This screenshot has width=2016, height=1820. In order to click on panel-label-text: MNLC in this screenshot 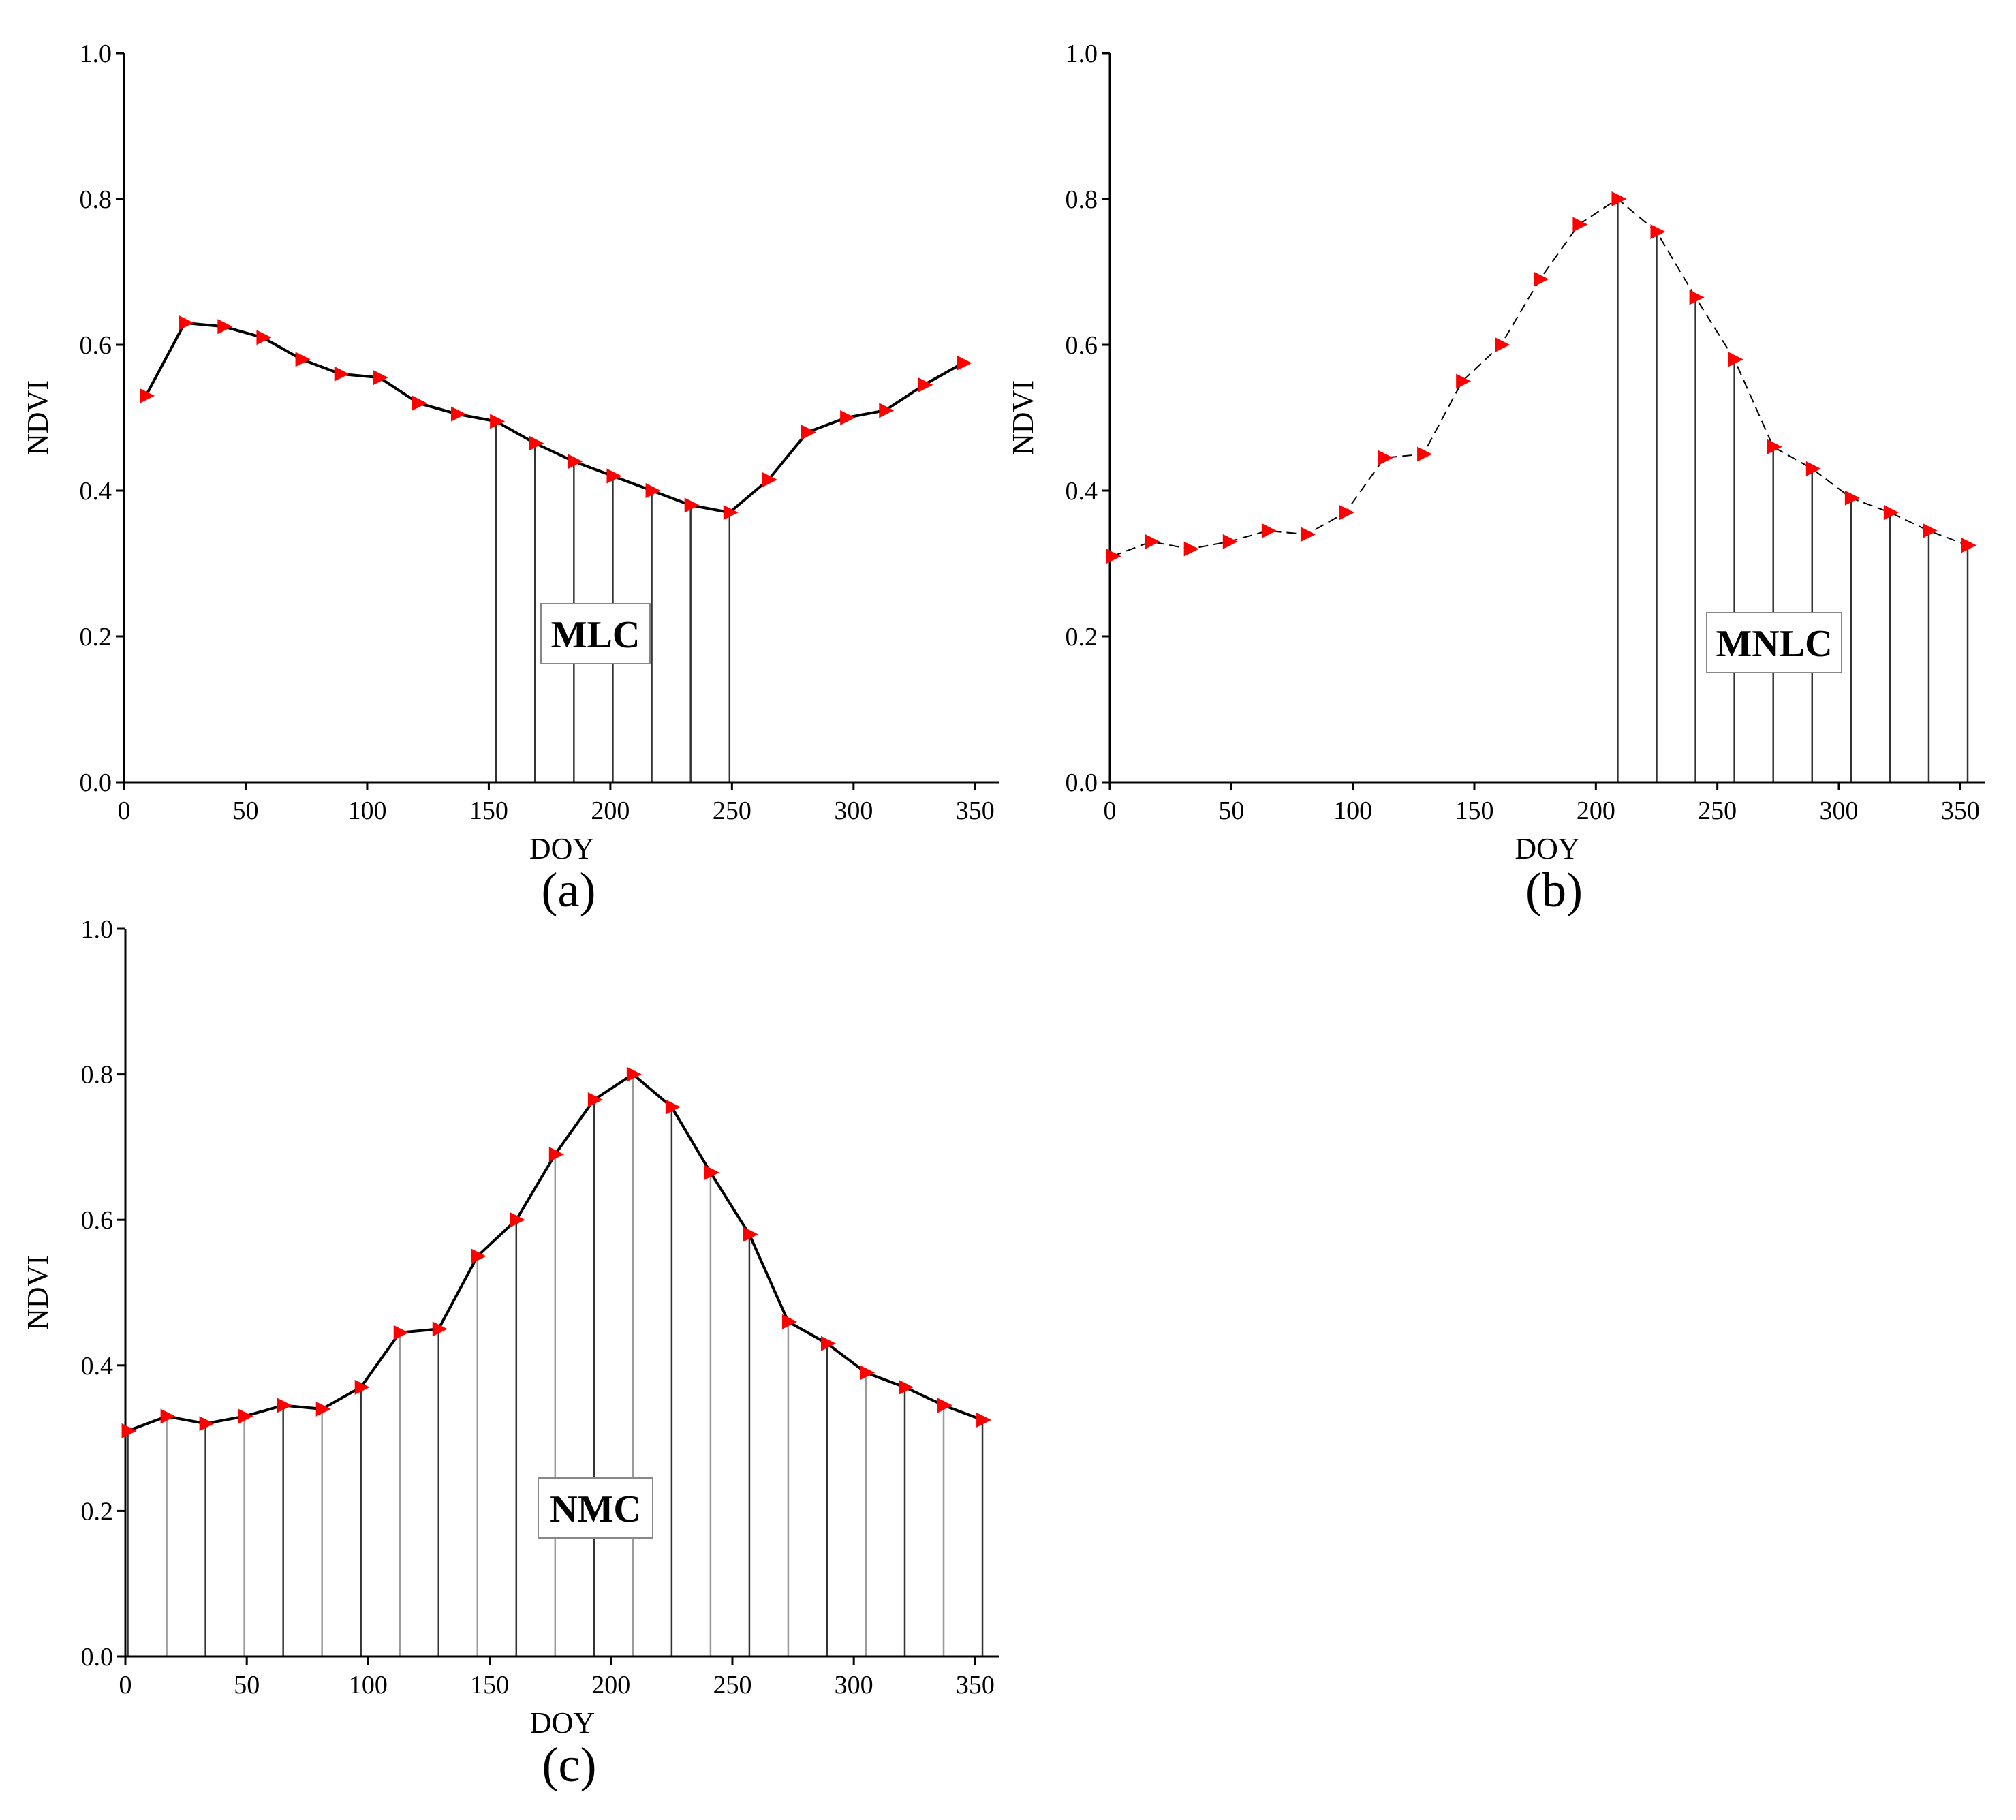, I will do `click(1774, 644)`.